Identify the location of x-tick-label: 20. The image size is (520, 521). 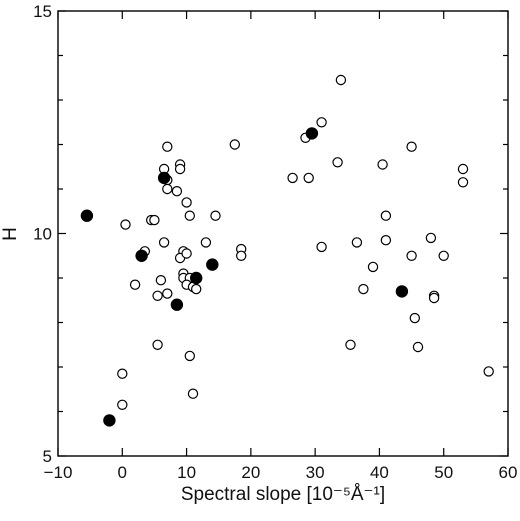
(250, 472).